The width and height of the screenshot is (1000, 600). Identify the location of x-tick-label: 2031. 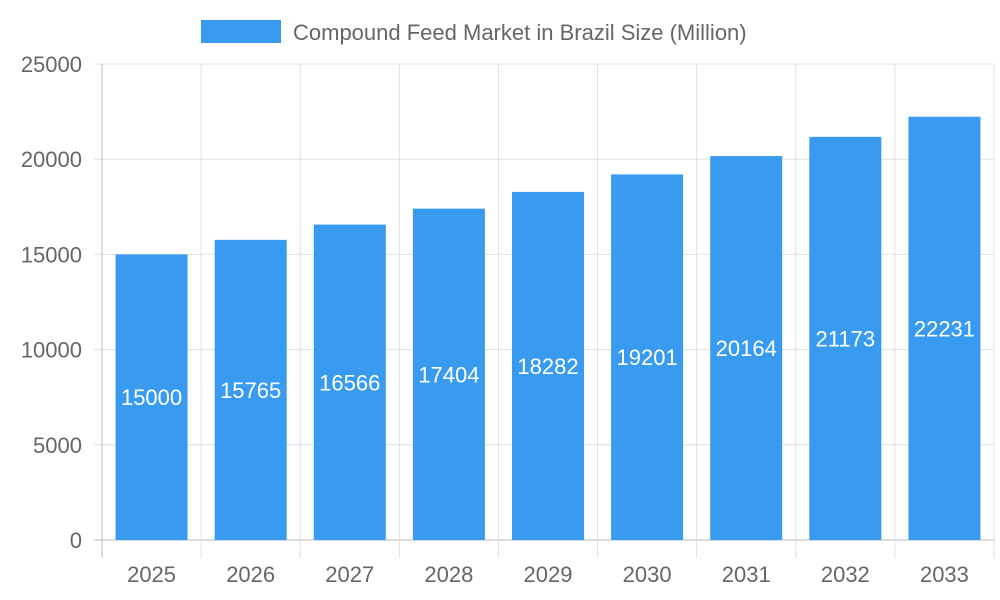
(746, 574).